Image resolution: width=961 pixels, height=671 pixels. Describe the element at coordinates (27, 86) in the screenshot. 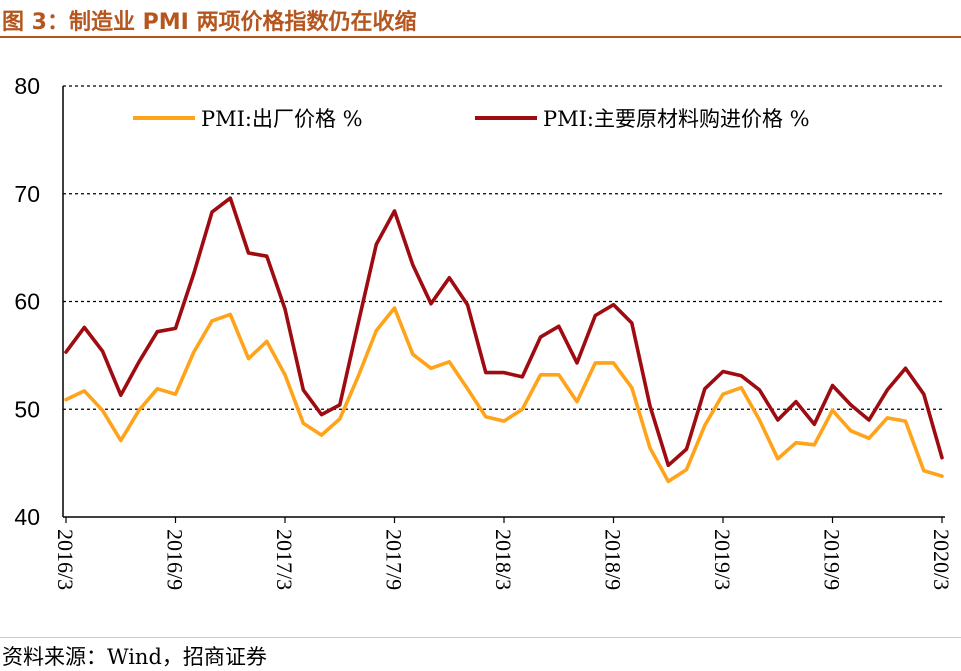

I see `y-tick-label-80: 80` at that location.